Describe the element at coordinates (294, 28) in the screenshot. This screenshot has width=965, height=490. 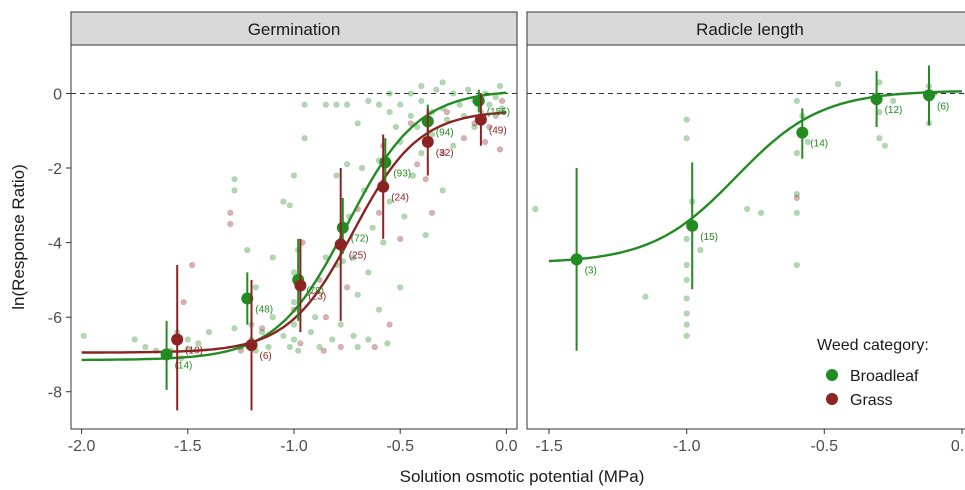
I see `strip-germination` at that location.